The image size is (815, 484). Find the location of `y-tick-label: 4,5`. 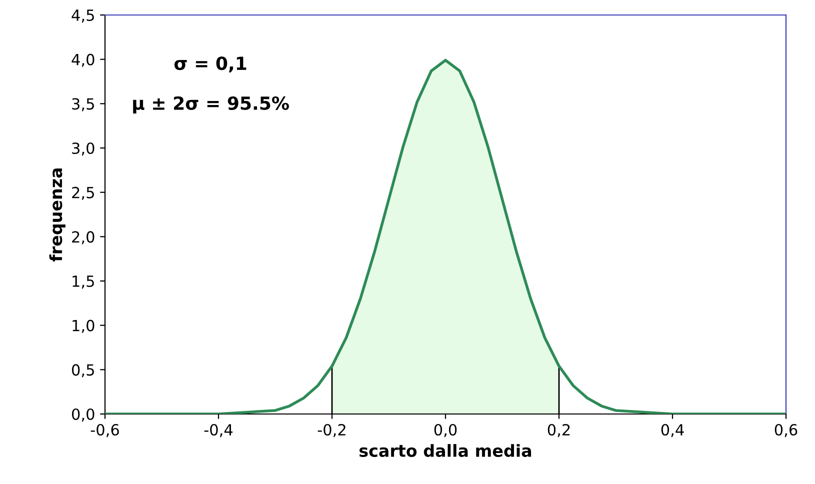

y-tick-label: 4,5 is located at coordinates (83, 16).